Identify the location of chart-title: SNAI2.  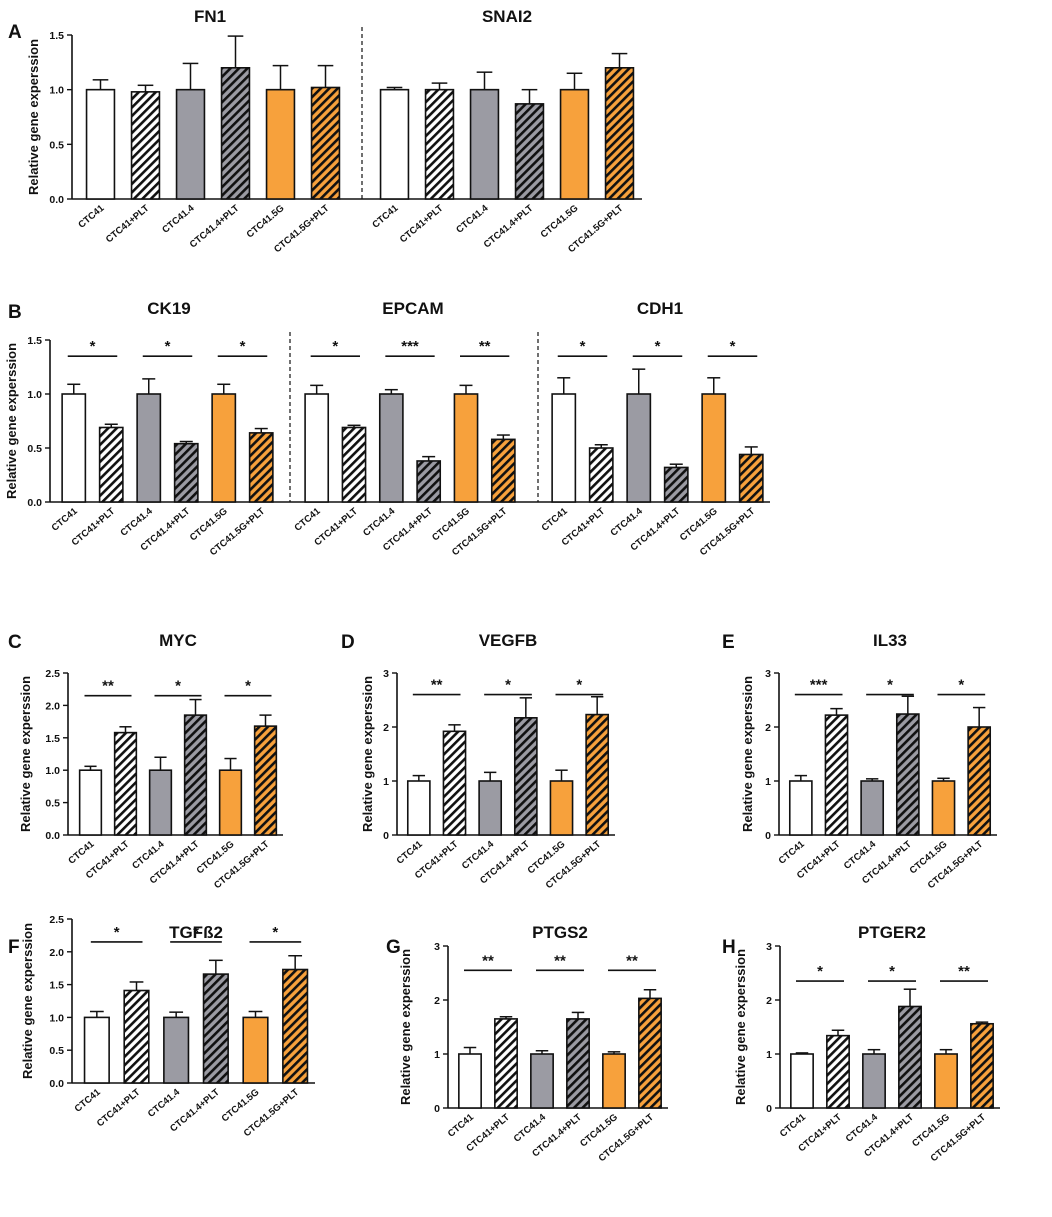
(507, 16).